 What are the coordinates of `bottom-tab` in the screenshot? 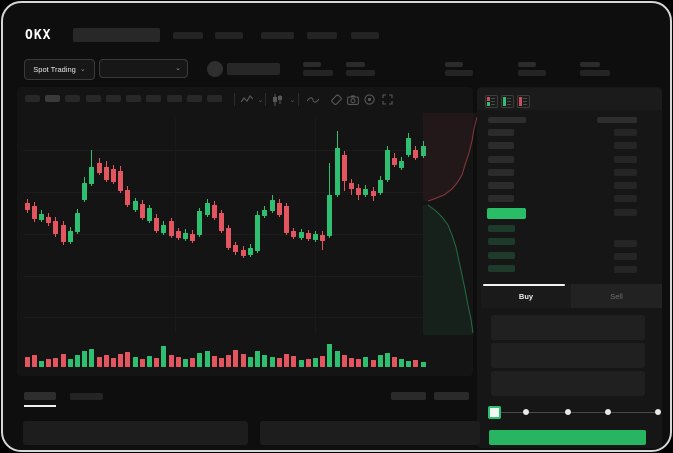 It's located at (86, 396).